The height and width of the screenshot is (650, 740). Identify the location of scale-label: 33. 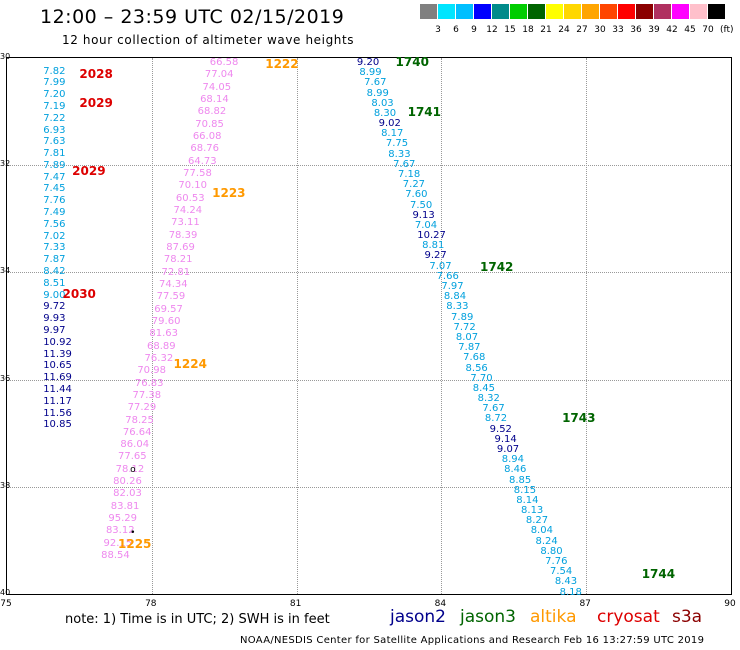
(618, 30).